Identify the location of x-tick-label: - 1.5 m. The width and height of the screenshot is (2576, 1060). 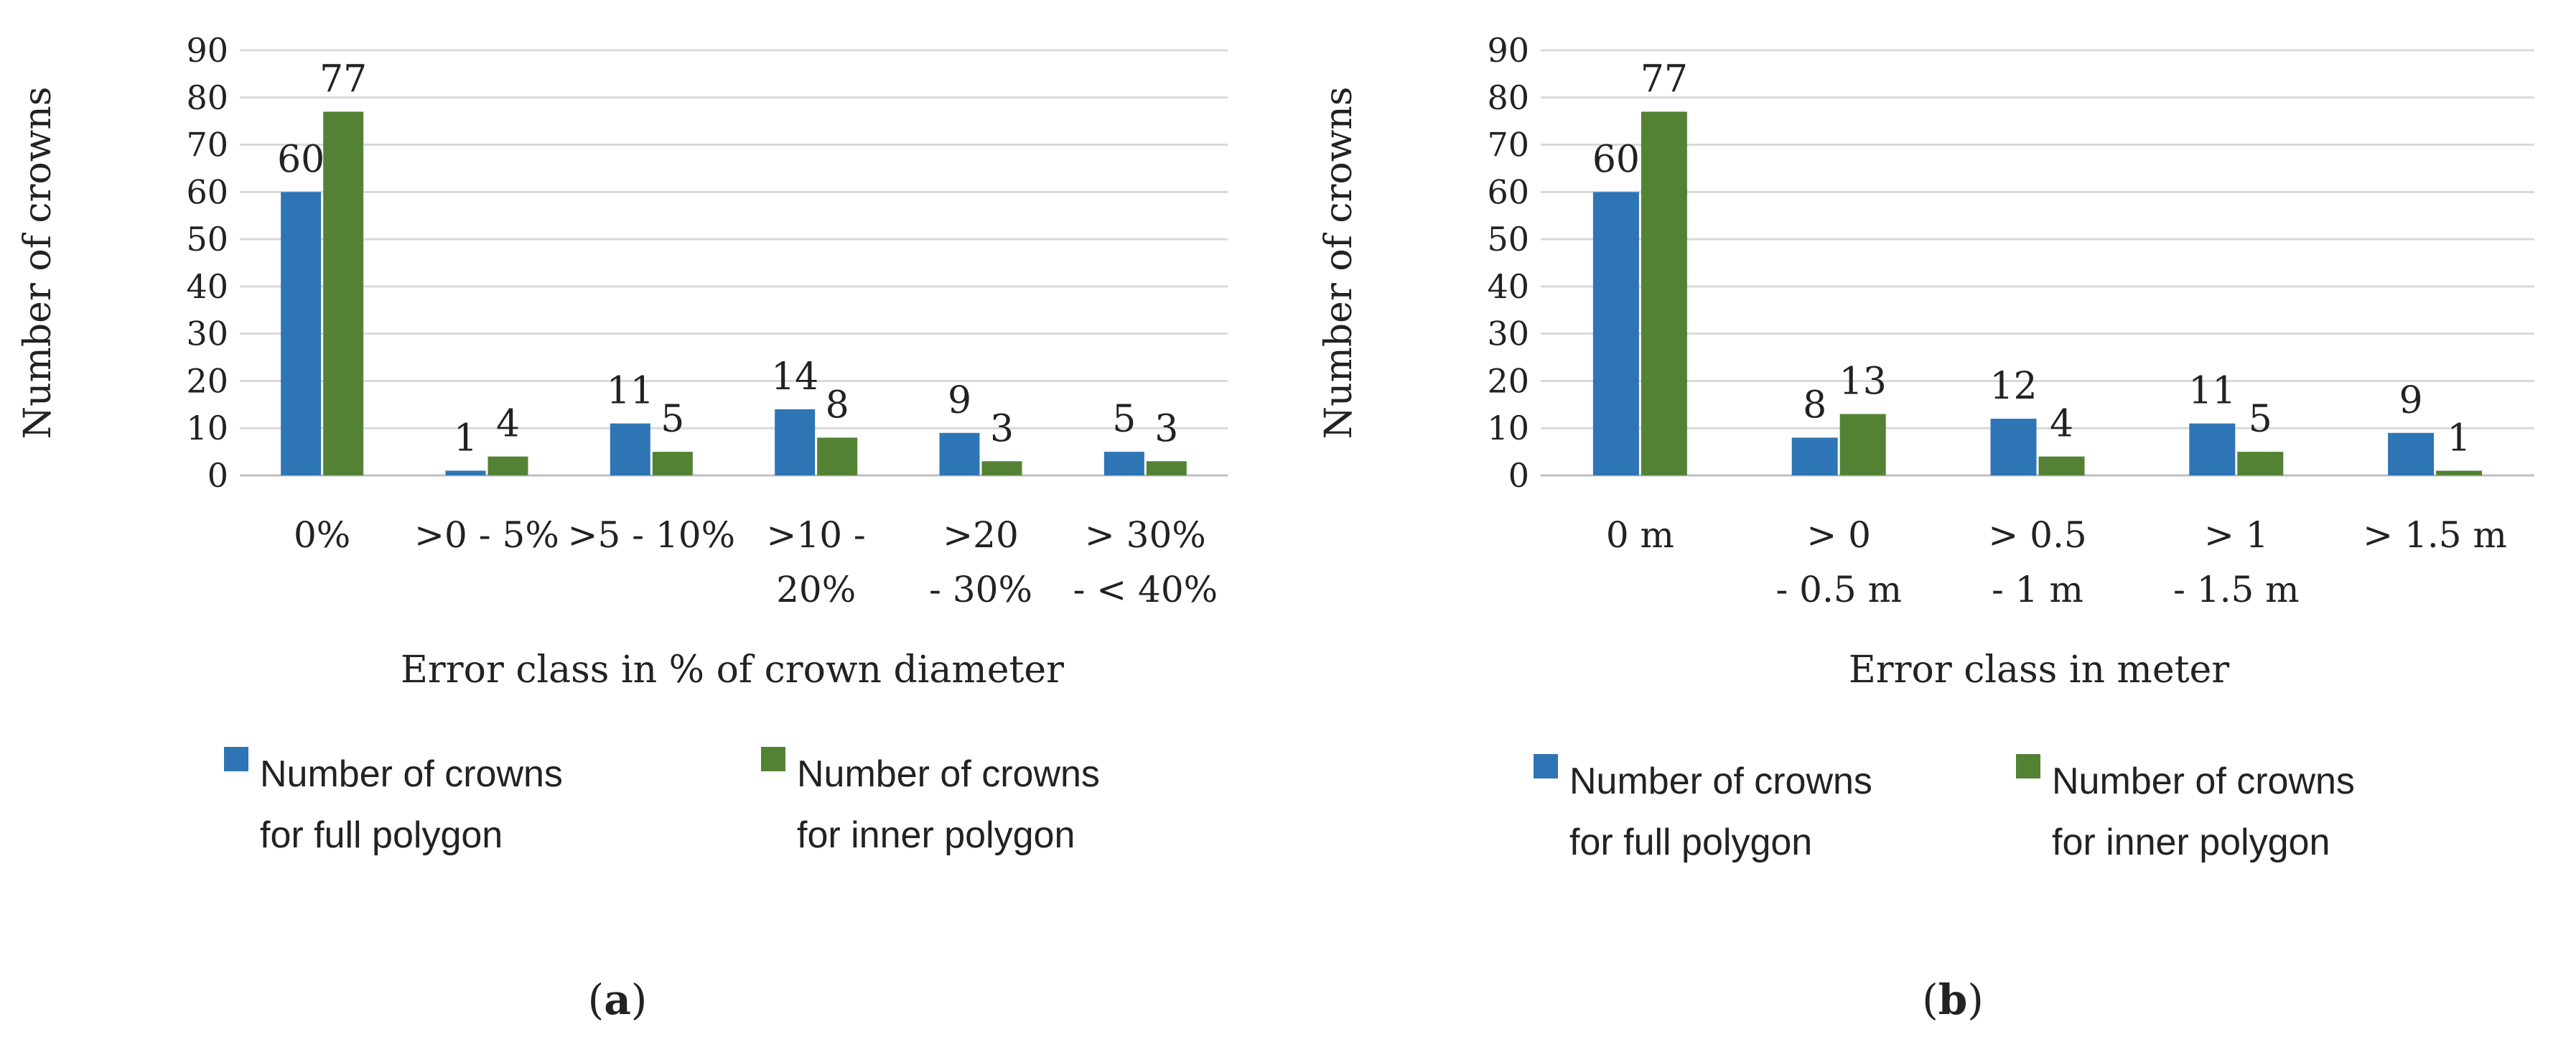
(2236, 589).